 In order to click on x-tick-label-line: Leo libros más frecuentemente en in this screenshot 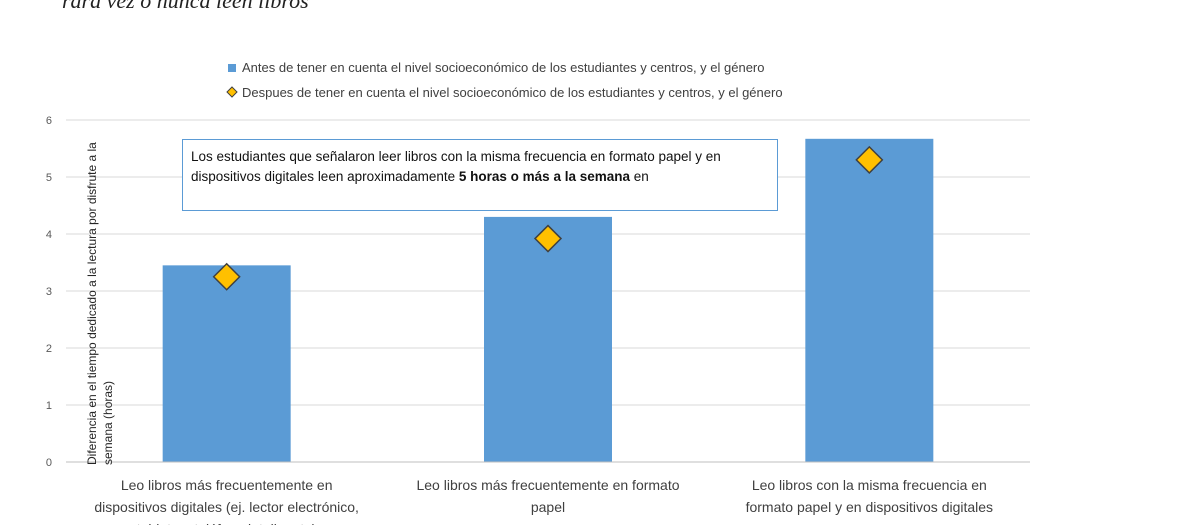, I will do `click(227, 485)`.